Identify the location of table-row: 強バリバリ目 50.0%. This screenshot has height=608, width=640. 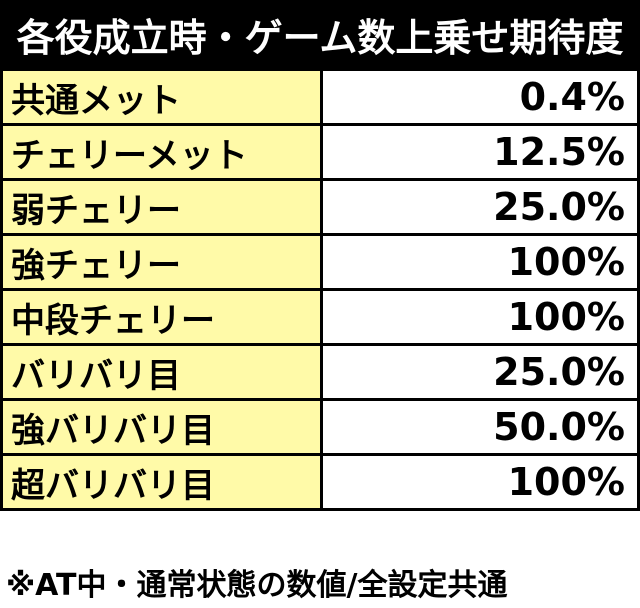
(320, 427).